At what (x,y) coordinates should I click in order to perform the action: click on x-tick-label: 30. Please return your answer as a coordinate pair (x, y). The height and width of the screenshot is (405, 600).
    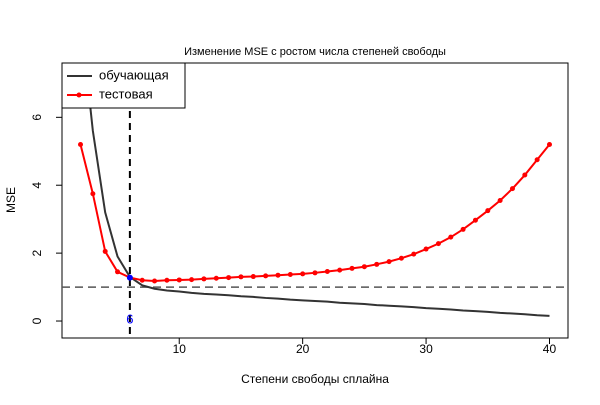
    Looking at the image, I should click on (426, 349).